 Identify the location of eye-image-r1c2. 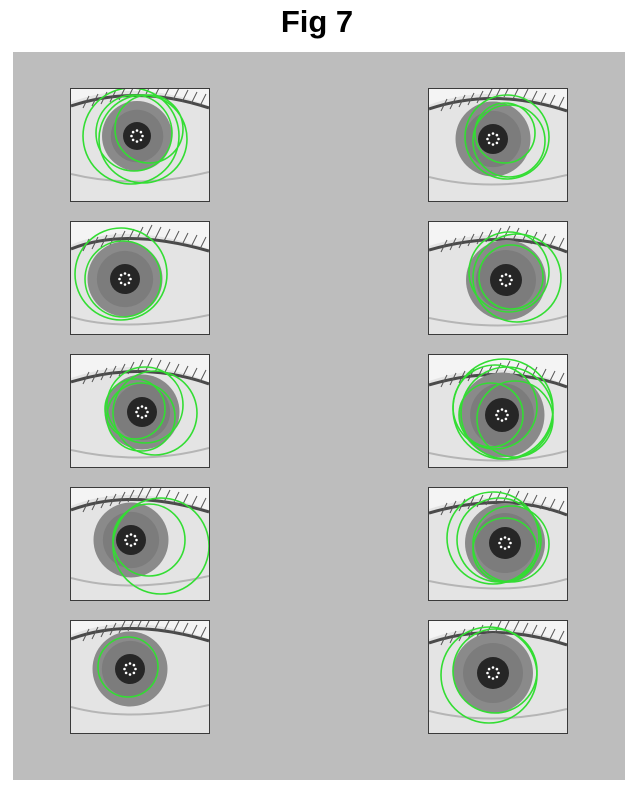
(498, 145).